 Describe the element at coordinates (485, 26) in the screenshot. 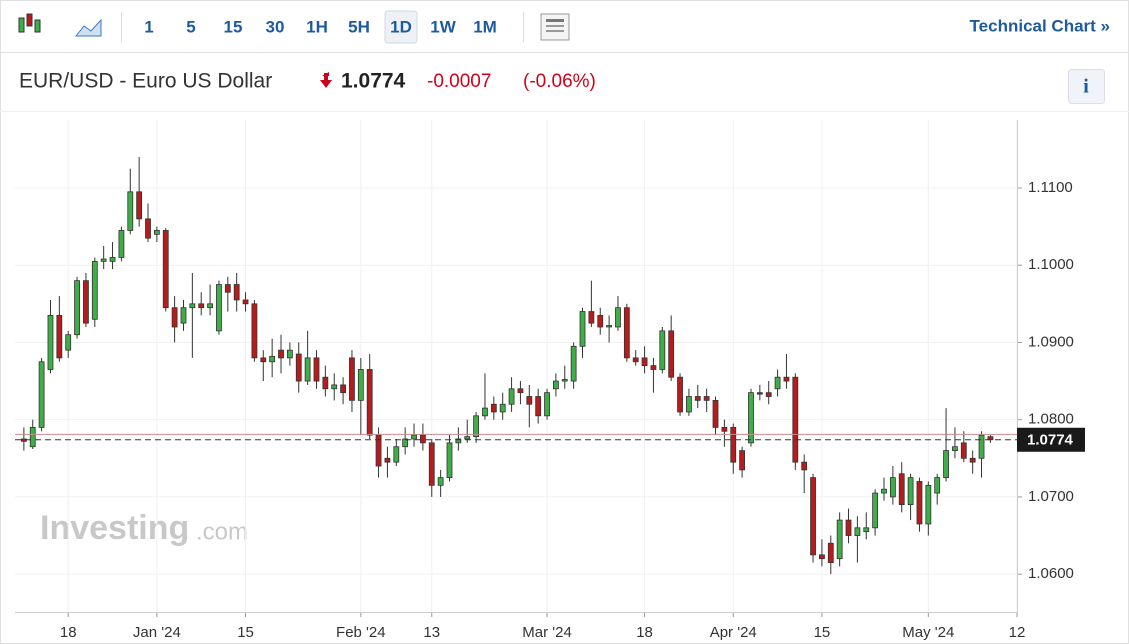

I see `interval-button: 1M` at that location.